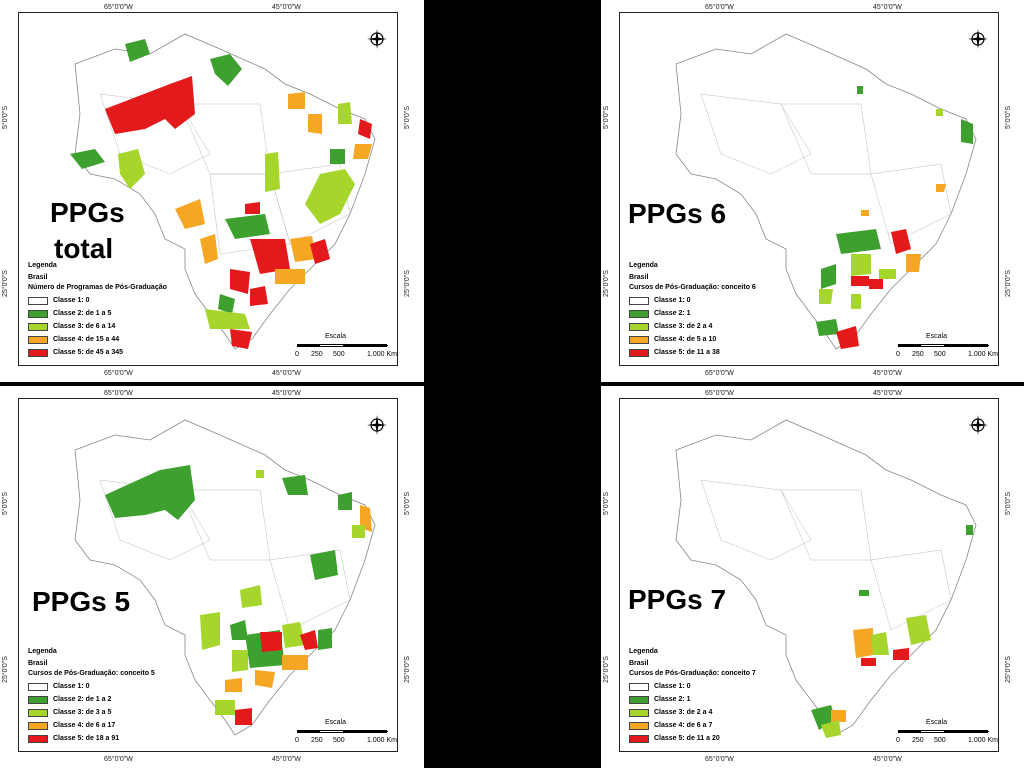 The width and height of the screenshot is (1024, 768). What do you see at coordinates (983, 354) in the screenshot?
I see `scale-tick: 1.000 Km` at bounding box center [983, 354].